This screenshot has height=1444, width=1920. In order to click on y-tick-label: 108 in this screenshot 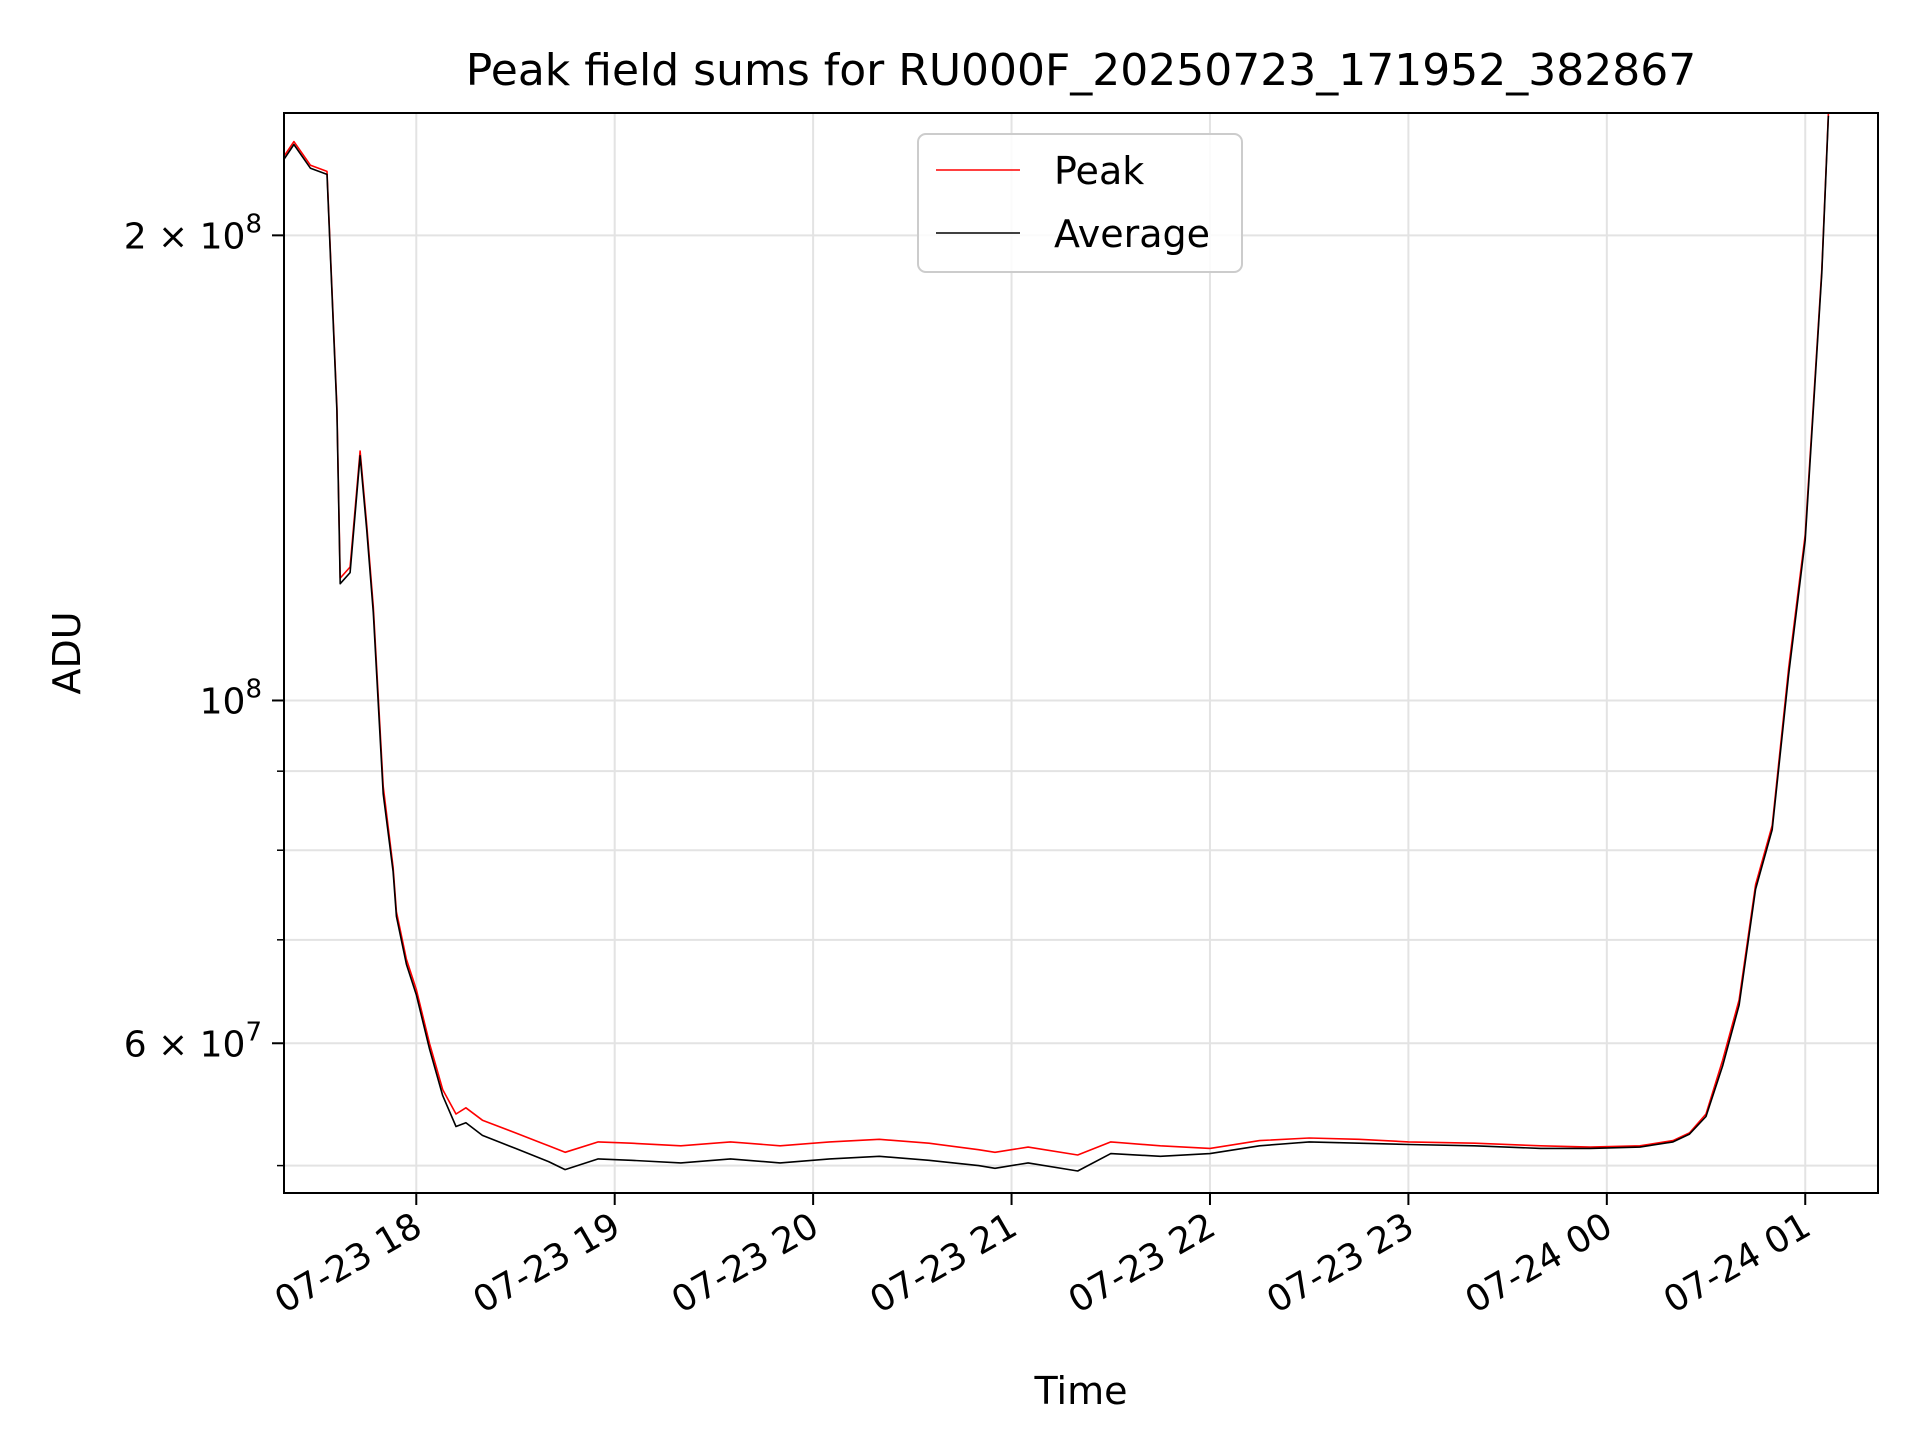, I will do `click(231, 698)`.